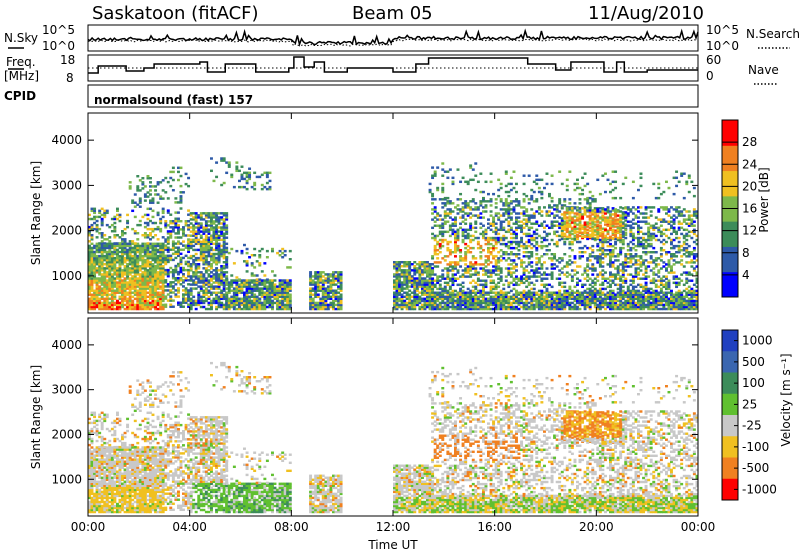 The image size is (800, 558). I want to click on power-cell-2017, so click(252, 301).